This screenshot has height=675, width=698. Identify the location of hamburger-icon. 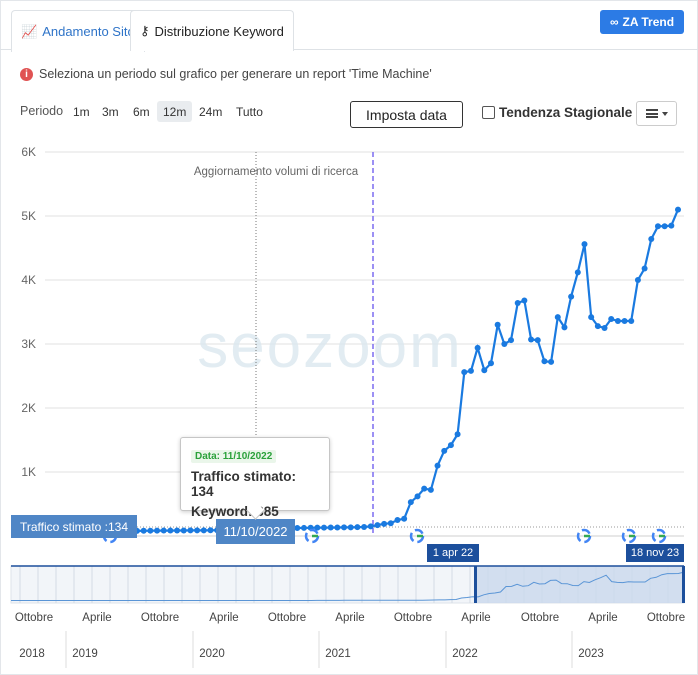
(651, 113).